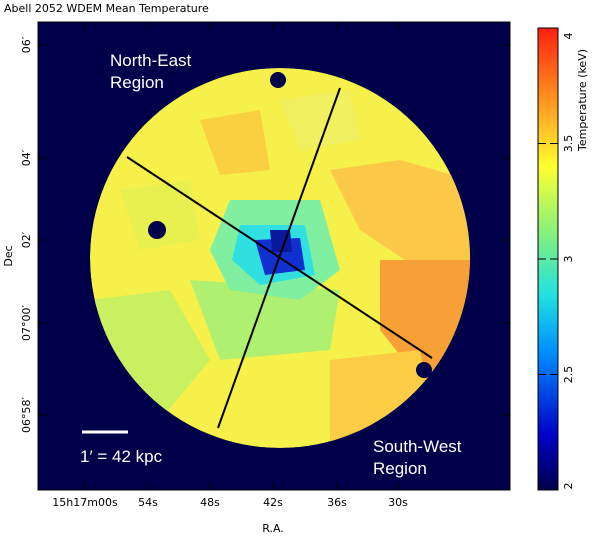 This screenshot has width=600, height=539. Describe the element at coordinates (26, 415) in the screenshot. I see `y-tick-label: 06°58′` at that location.